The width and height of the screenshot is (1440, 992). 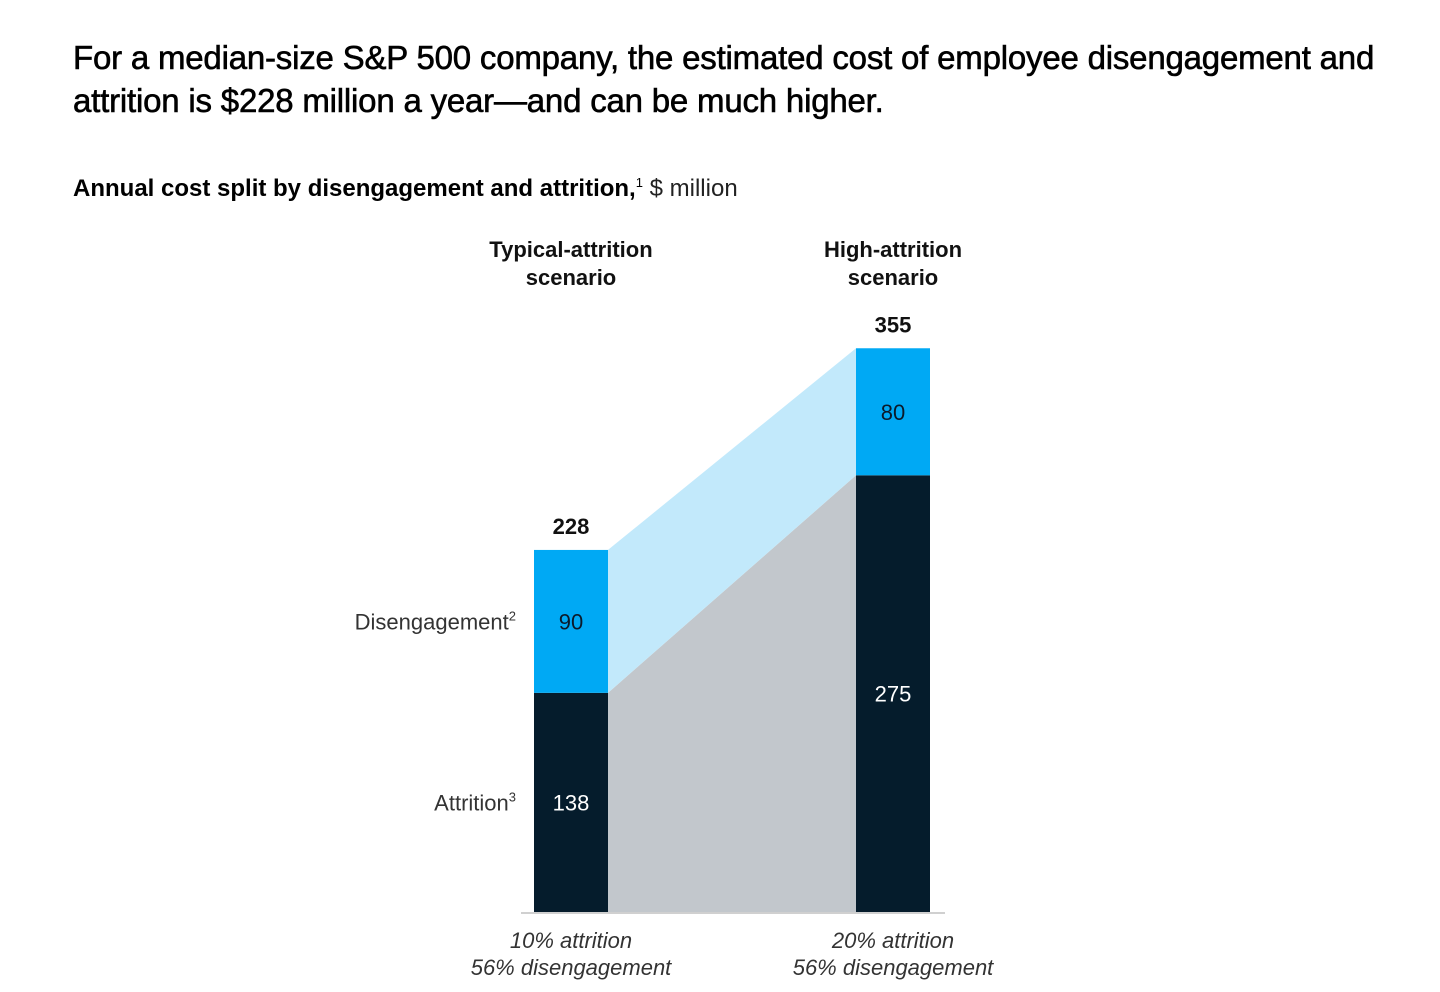 What do you see at coordinates (893, 263) in the screenshot?
I see `scenario-header: High-attrition scenario` at bounding box center [893, 263].